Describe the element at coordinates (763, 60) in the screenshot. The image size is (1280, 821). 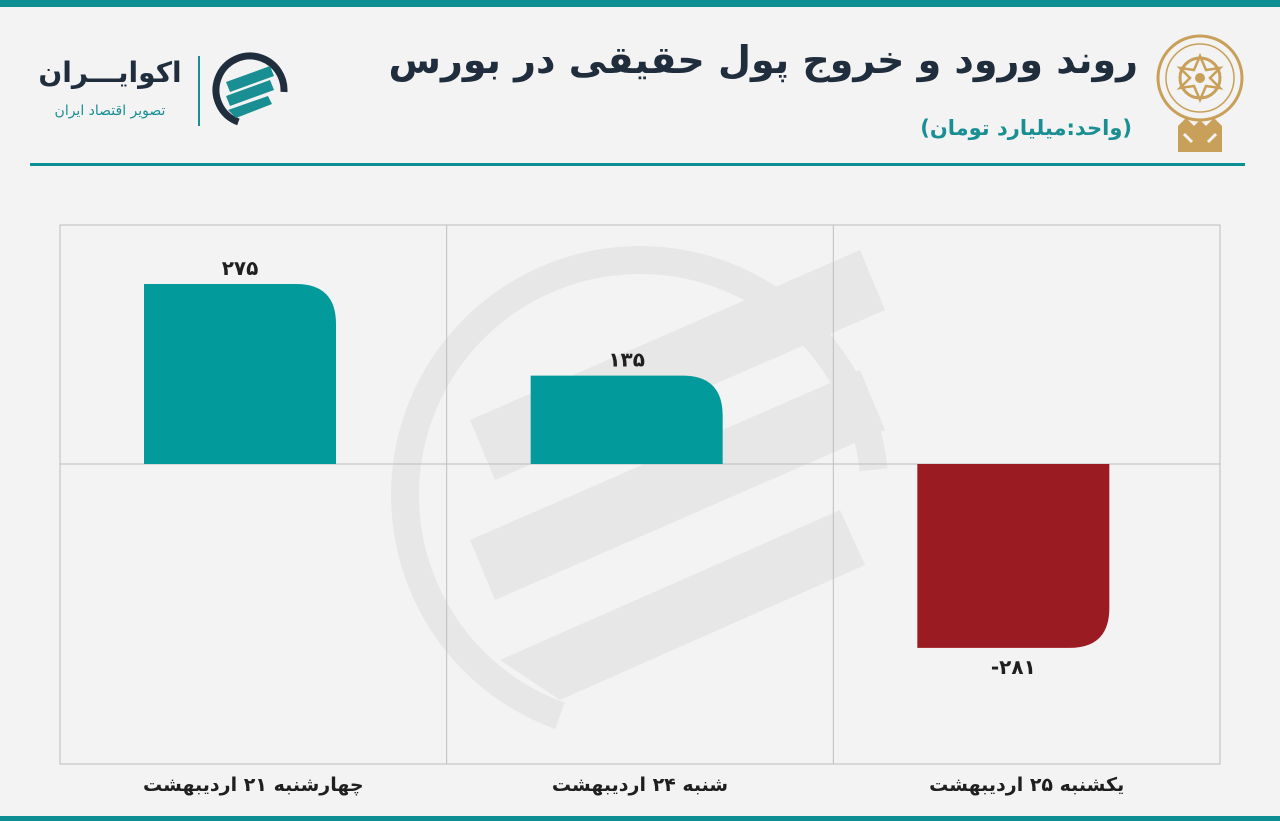
I see `chart-title: روند ورود و خروج پول حقیقی در بورس` at that location.